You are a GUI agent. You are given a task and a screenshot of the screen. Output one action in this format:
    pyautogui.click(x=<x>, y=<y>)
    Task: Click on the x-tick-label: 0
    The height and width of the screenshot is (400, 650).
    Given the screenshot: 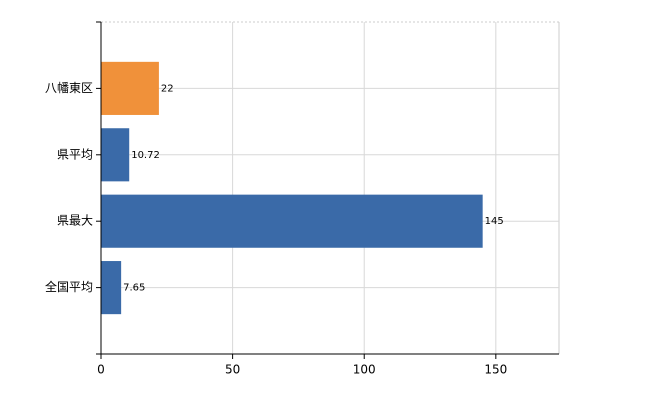 What is the action you would take?
    pyautogui.click(x=101, y=370)
    